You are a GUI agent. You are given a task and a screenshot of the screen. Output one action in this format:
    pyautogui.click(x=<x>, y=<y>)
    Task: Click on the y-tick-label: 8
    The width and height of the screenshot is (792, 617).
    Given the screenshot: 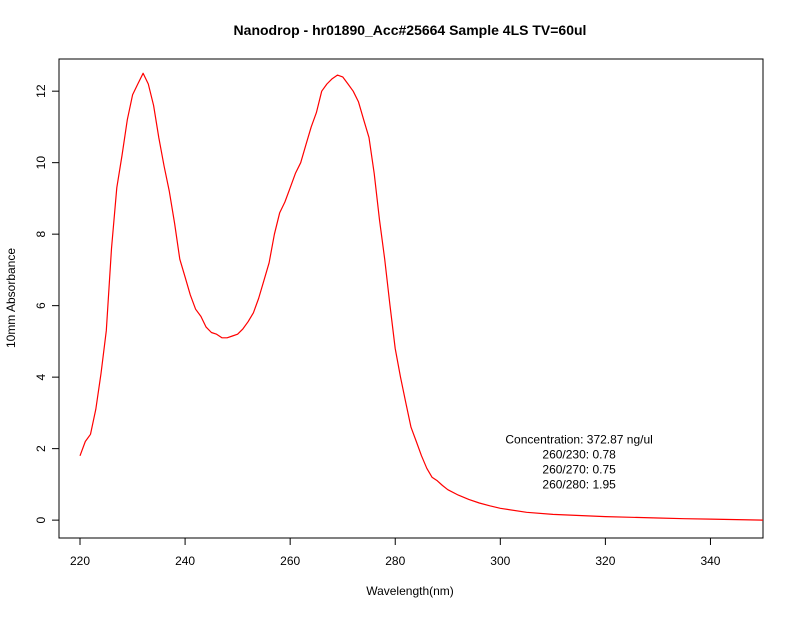 What is the action you would take?
    pyautogui.click(x=41, y=234)
    